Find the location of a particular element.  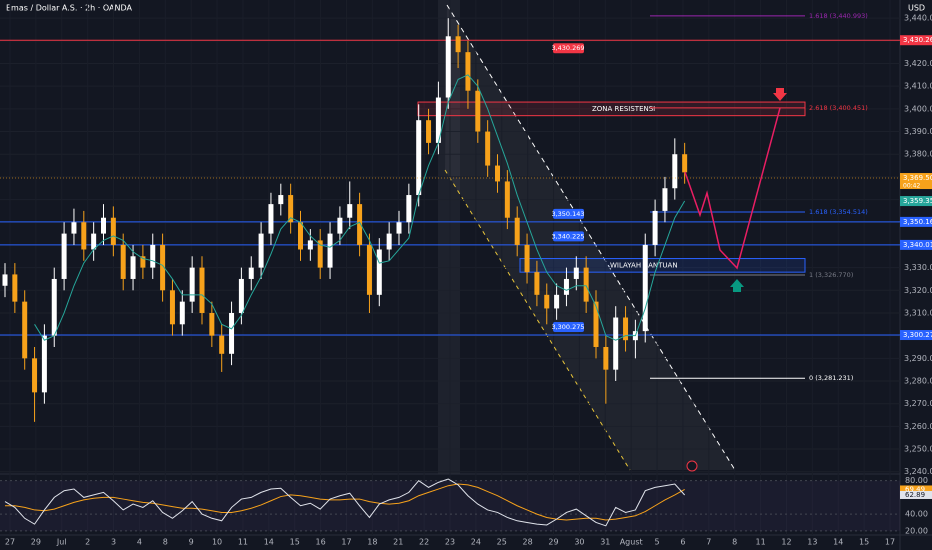

rsi-ma-tag-label: 69.49 is located at coordinates (915, 489).